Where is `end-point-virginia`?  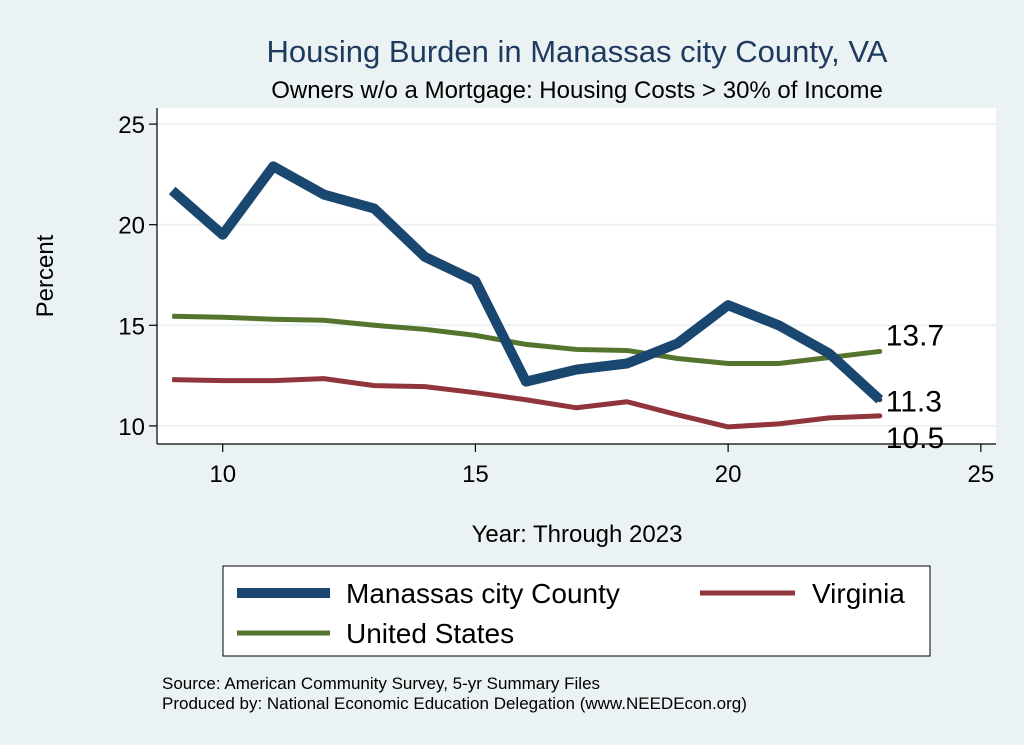 end-point-virginia is located at coordinates (880, 416).